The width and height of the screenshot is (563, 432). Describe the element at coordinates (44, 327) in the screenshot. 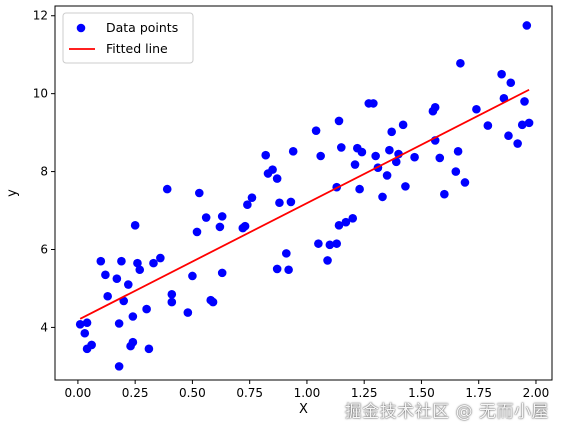

I see `y-tick-label: 4` at that location.